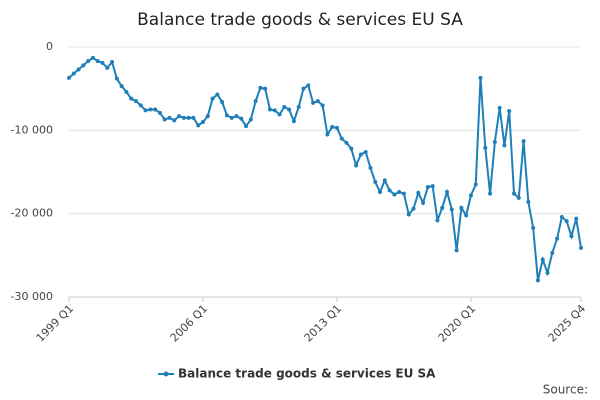 The width and height of the screenshot is (600, 400). What do you see at coordinates (567, 323) in the screenshot?
I see `x-tick-label: 2025 Q4` at bounding box center [567, 323].